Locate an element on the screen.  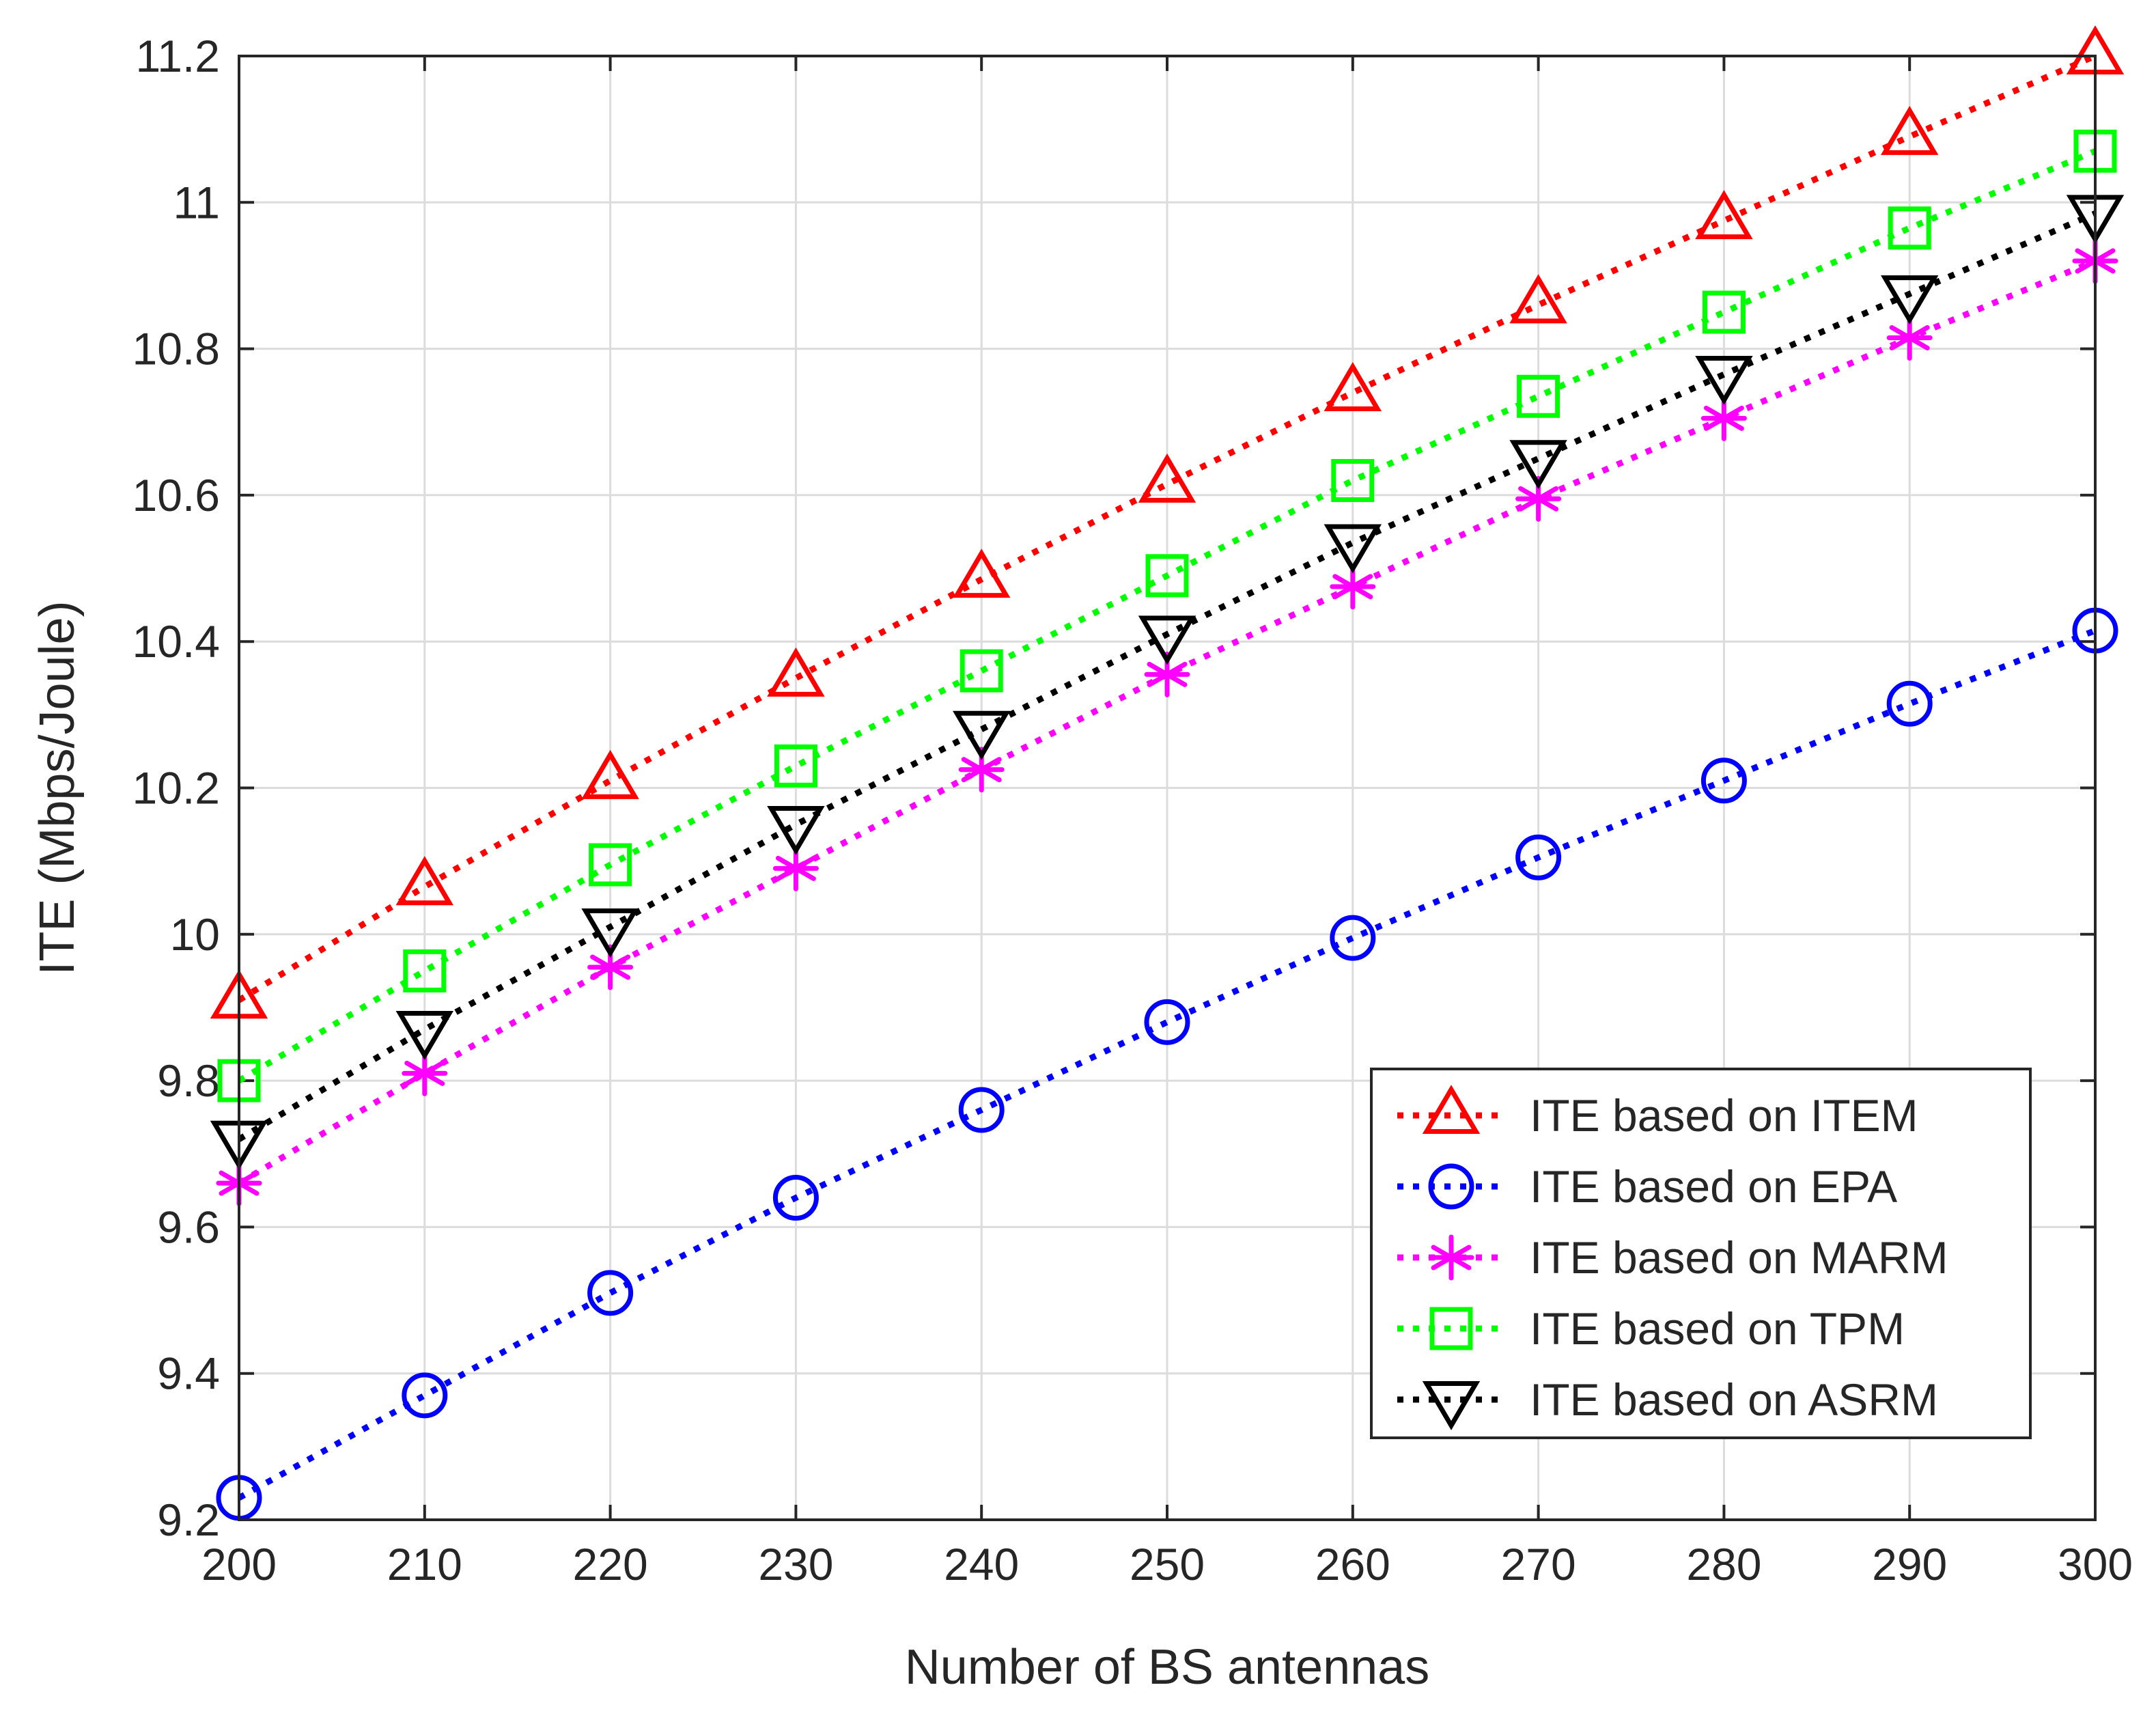
legend-entry: ITE based on TPM is located at coordinates (1651, 1328).